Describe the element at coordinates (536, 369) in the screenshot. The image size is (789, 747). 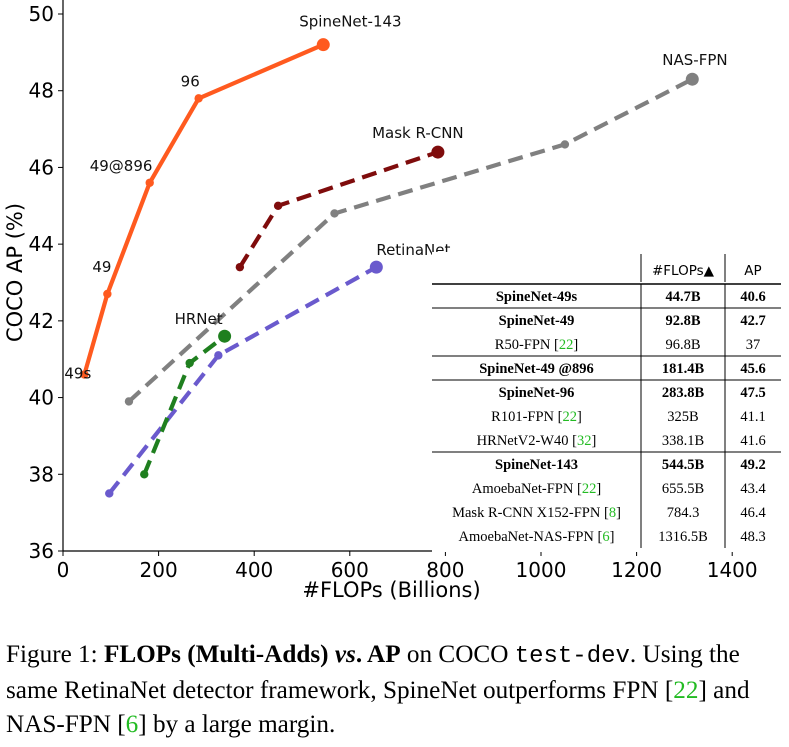
I see `table-model-name: SpineNet-49 @896` at that location.